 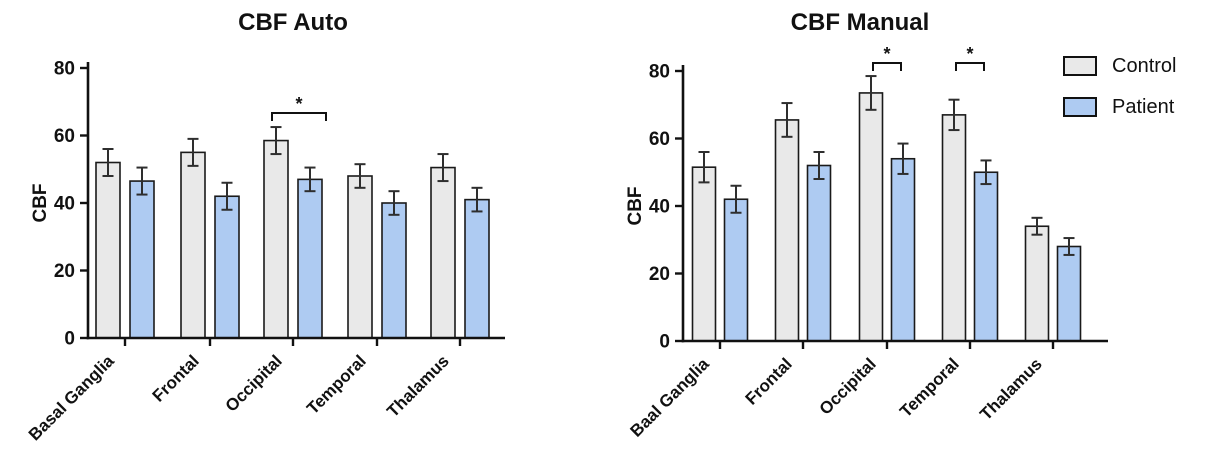 What do you see at coordinates (704, 254) in the screenshot?
I see `bar-control-baal-ganglia` at bounding box center [704, 254].